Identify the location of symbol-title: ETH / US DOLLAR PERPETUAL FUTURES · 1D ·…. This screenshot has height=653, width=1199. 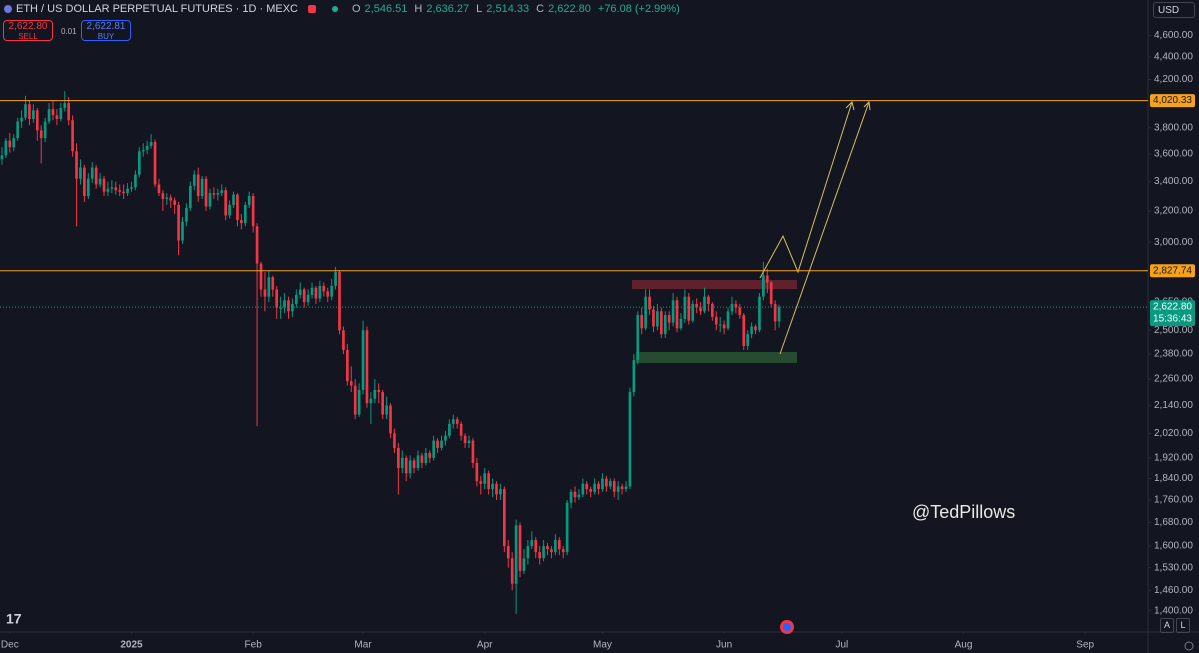
(157, 9).